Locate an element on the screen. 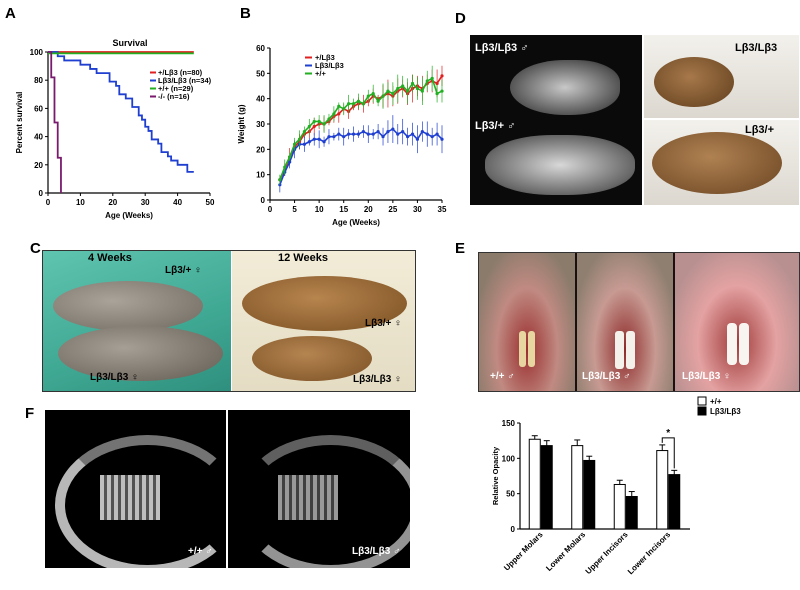  teeth-photo-panel is located at coordinates (639, 322).